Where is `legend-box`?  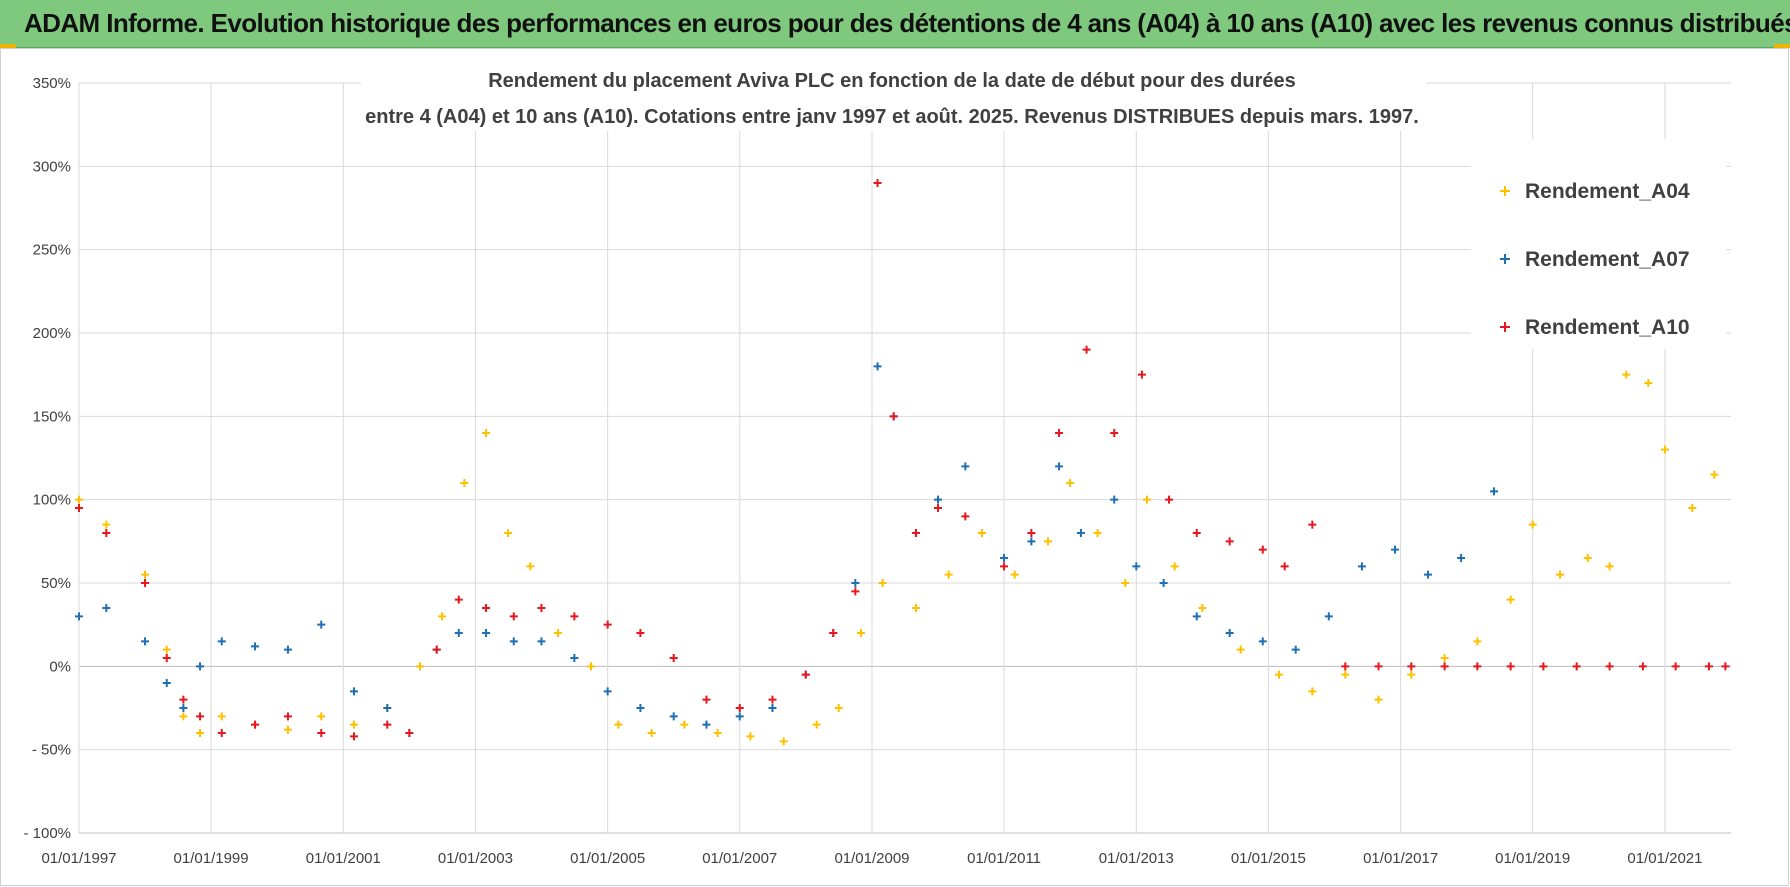
legend-box is located at coordinates (1598, 244).